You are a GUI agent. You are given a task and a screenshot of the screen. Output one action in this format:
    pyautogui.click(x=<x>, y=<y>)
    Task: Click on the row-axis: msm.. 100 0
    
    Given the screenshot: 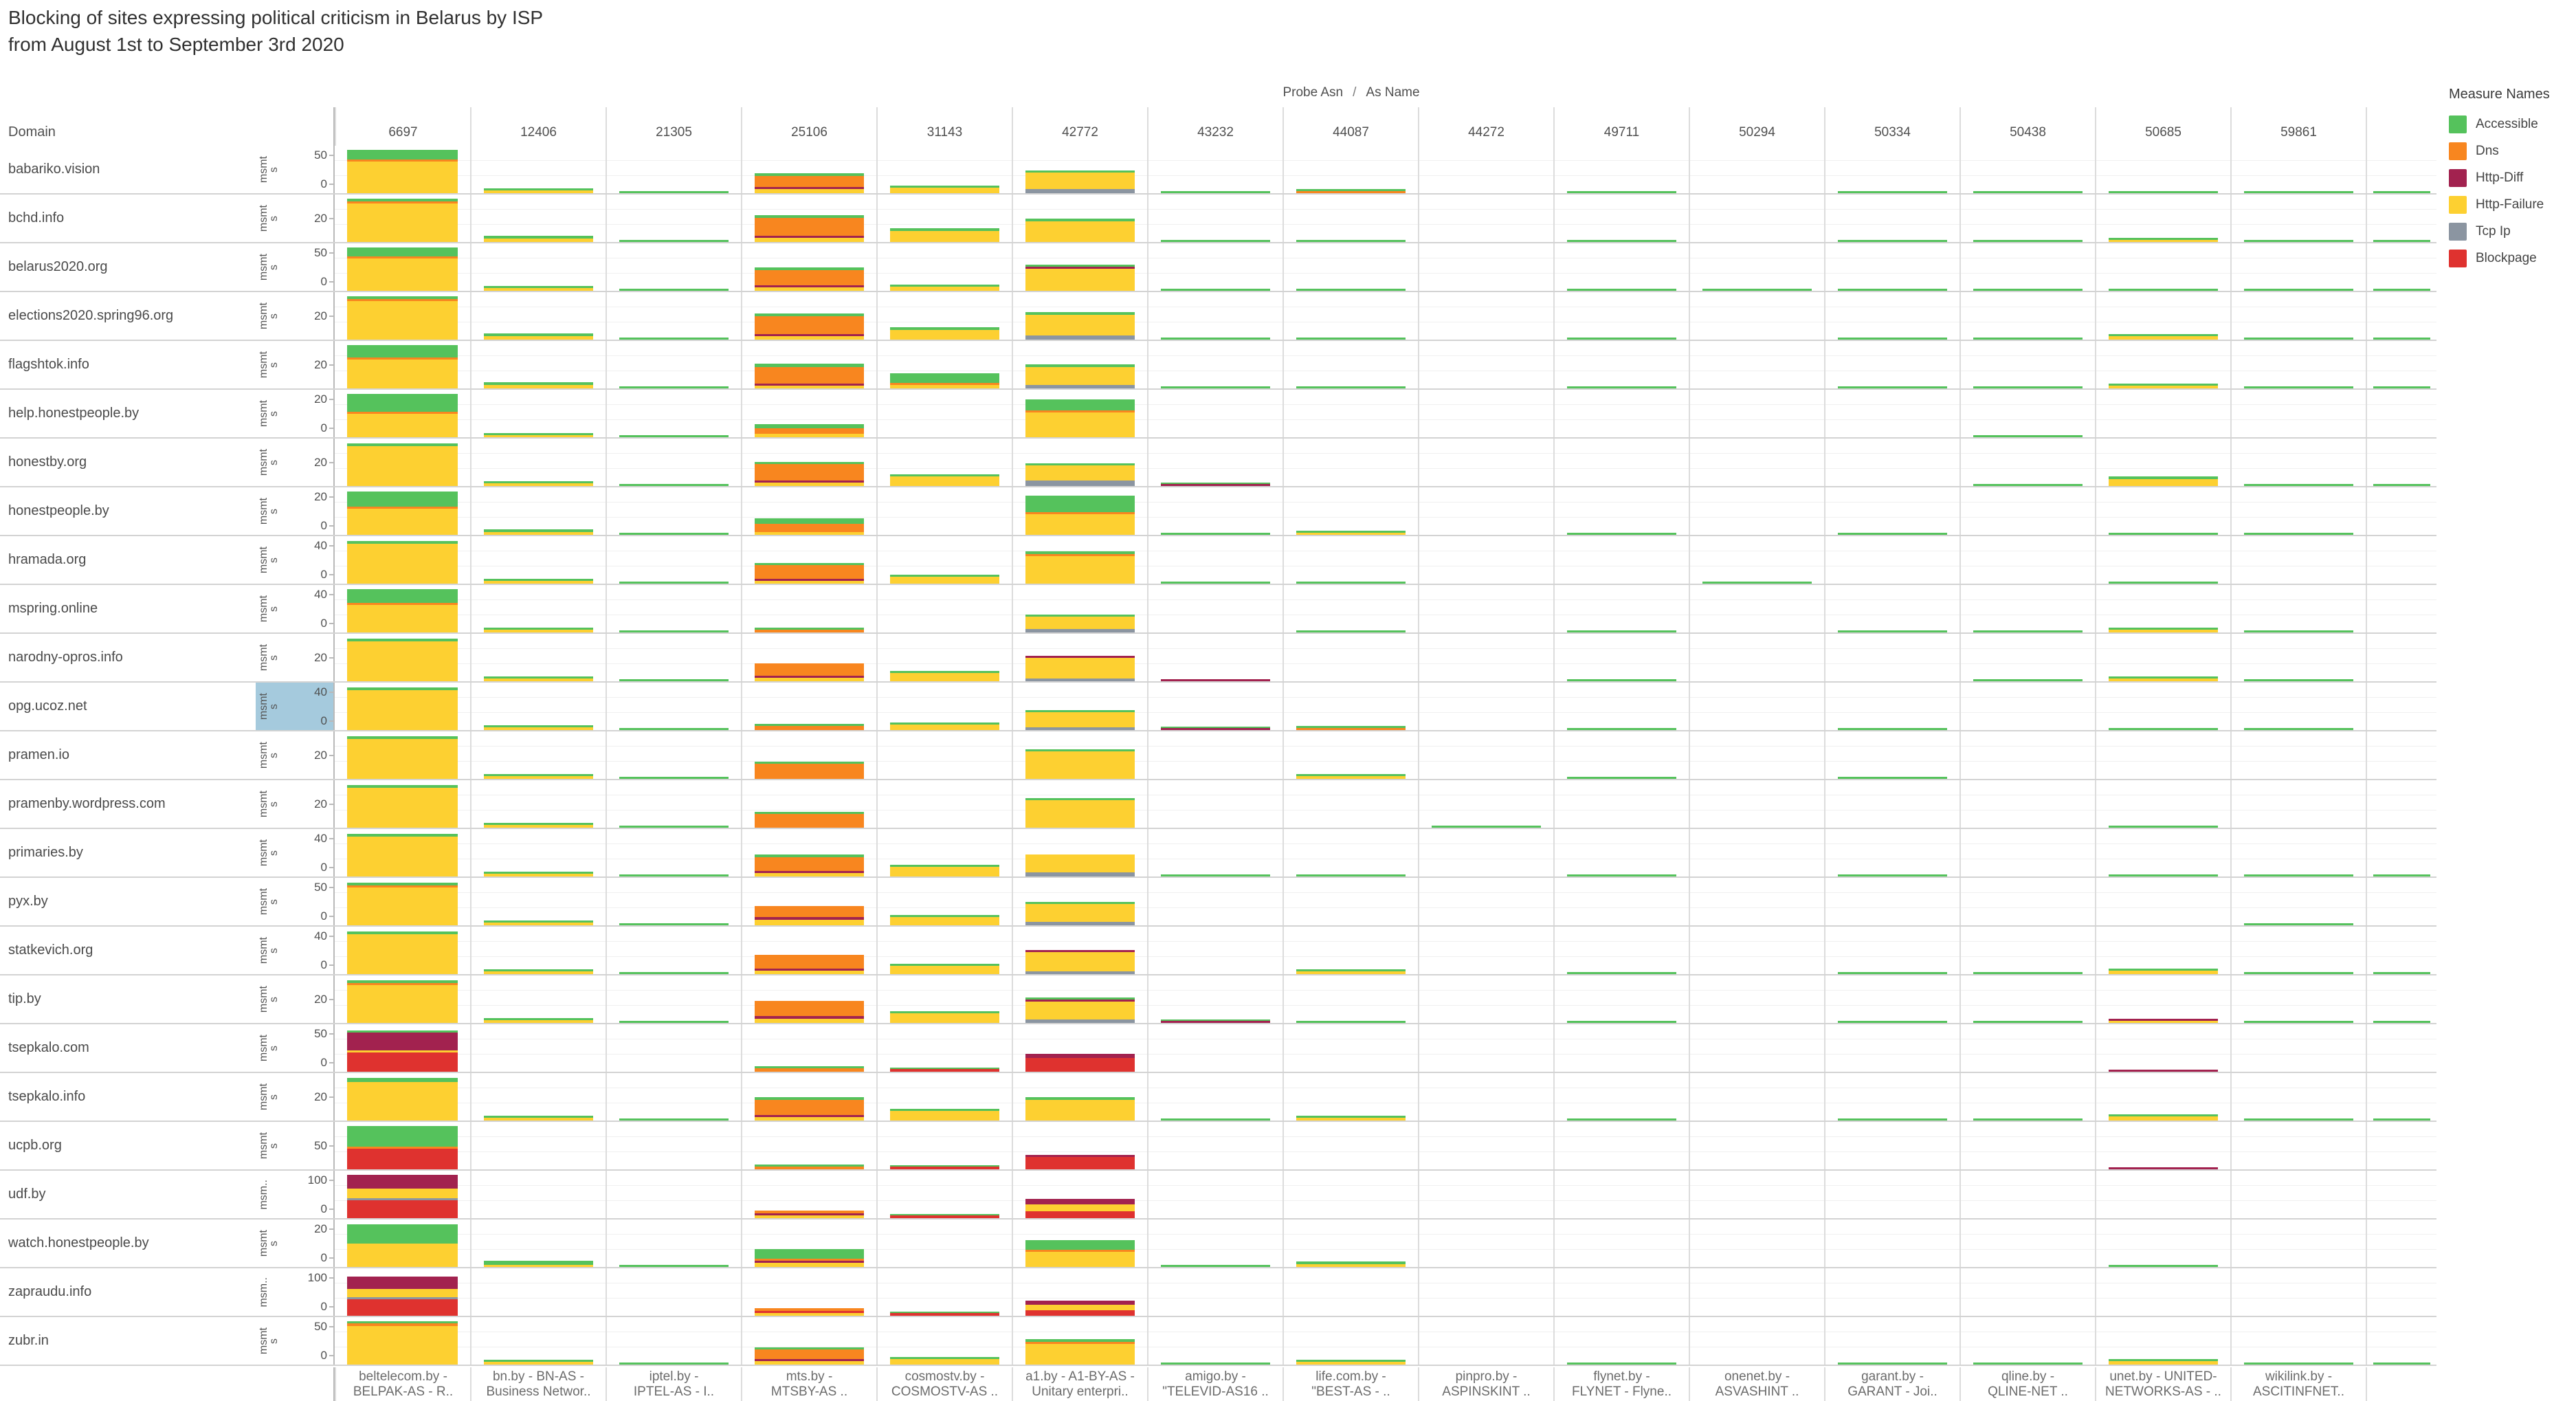 What is the action you would take?
    pyautogui.click(x=295, y=1292)
    